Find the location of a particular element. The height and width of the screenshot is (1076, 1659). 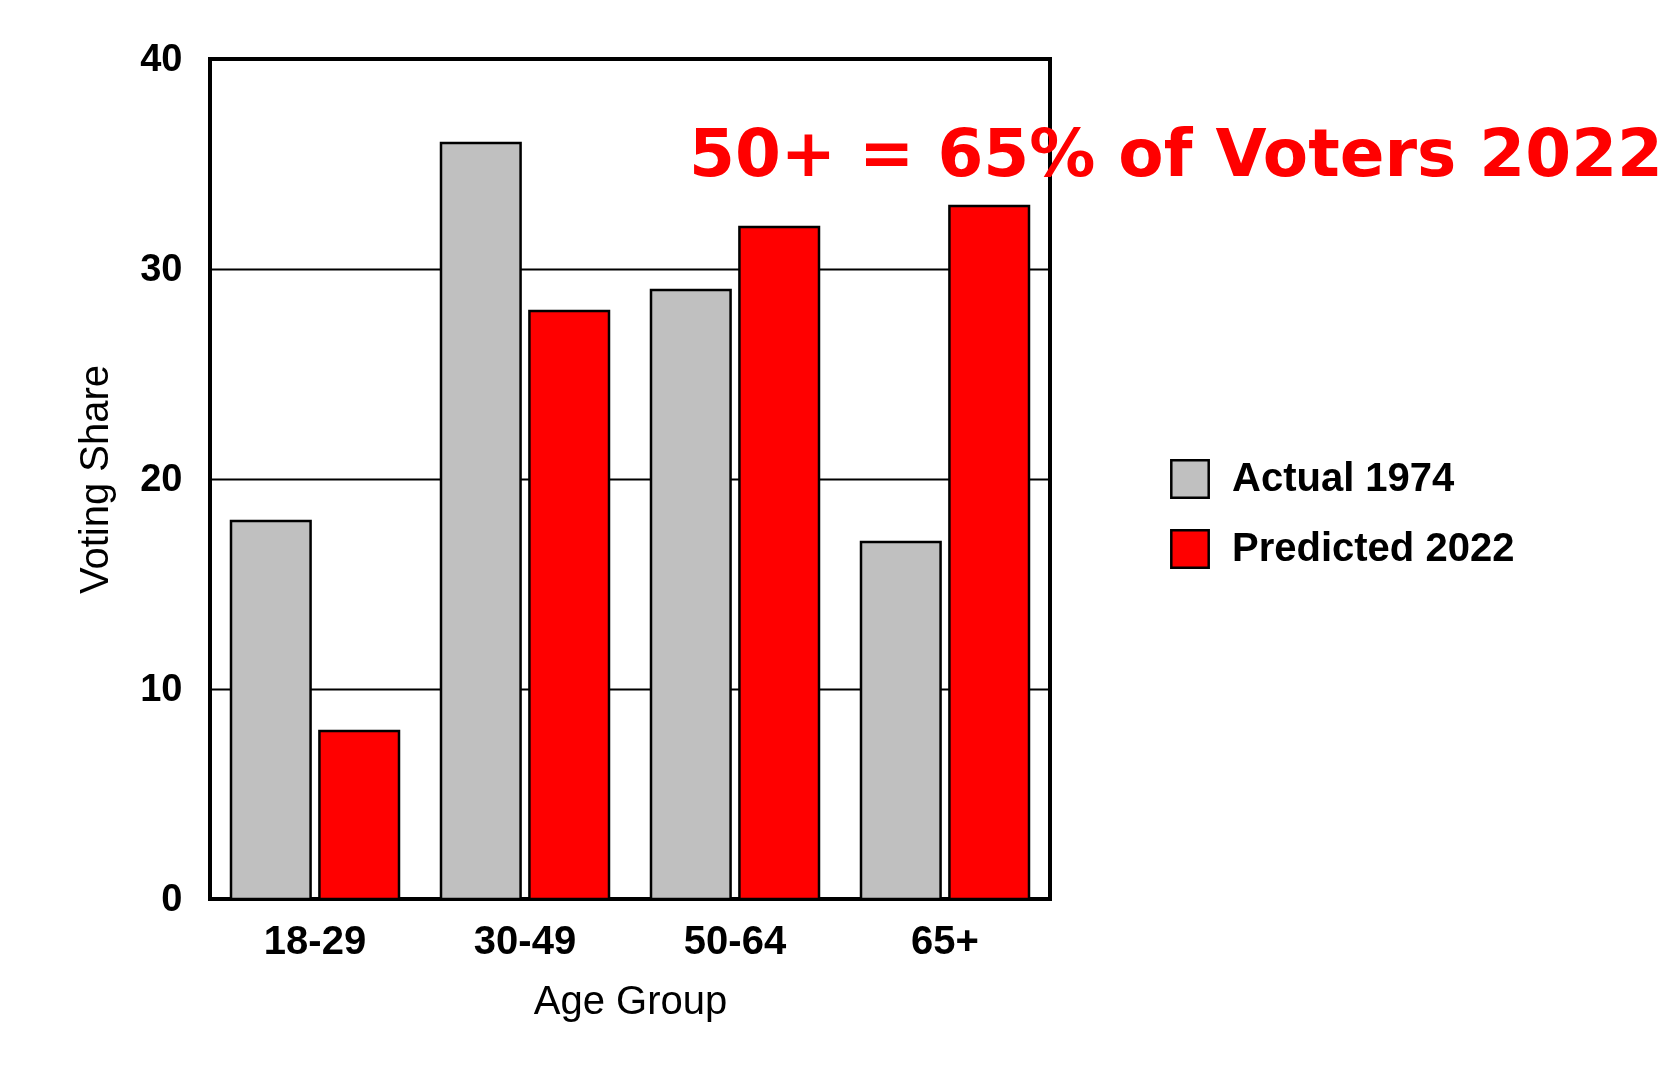

y-axis-title: Voting Share is located at coordinates (94, 479).